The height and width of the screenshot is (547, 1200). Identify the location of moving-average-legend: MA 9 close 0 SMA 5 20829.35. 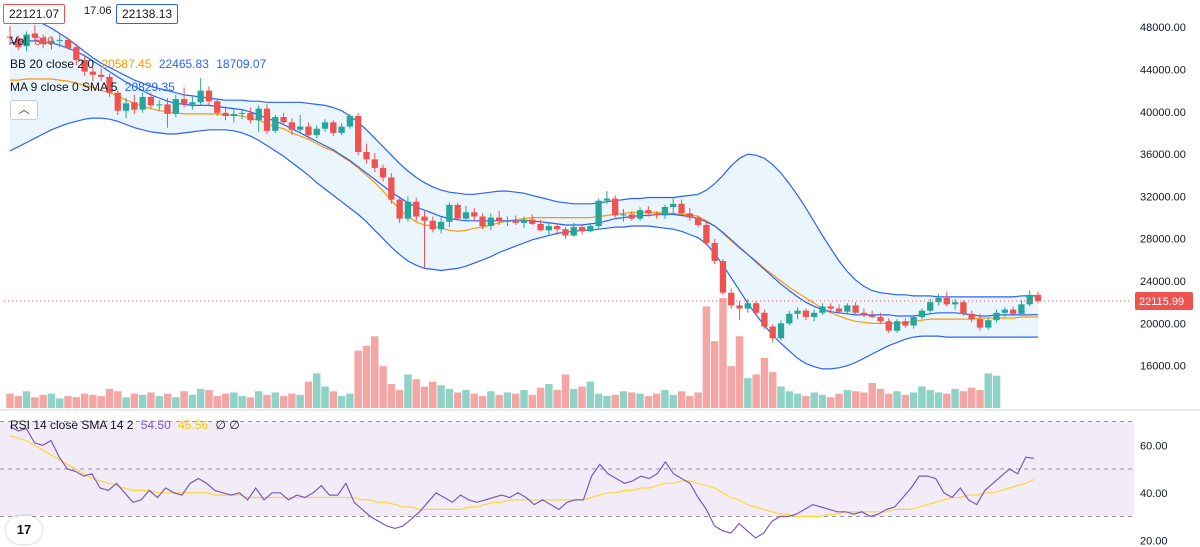
(94, 87).